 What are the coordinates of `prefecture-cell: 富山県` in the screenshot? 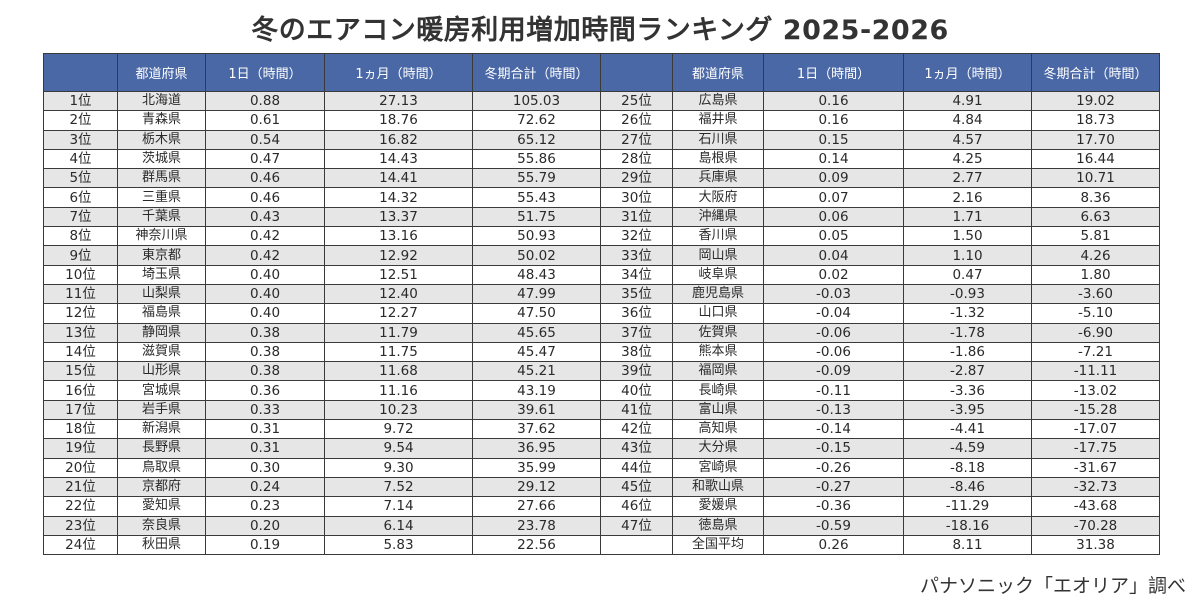 It's located at (718, 410).